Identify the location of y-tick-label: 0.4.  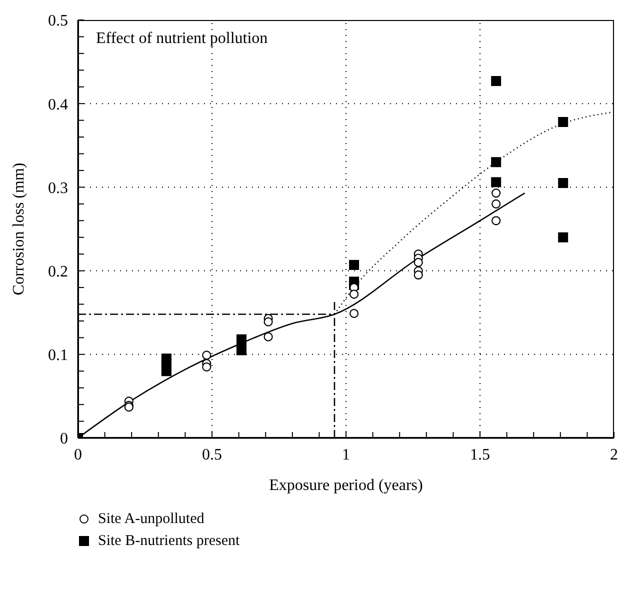
(58, 105).